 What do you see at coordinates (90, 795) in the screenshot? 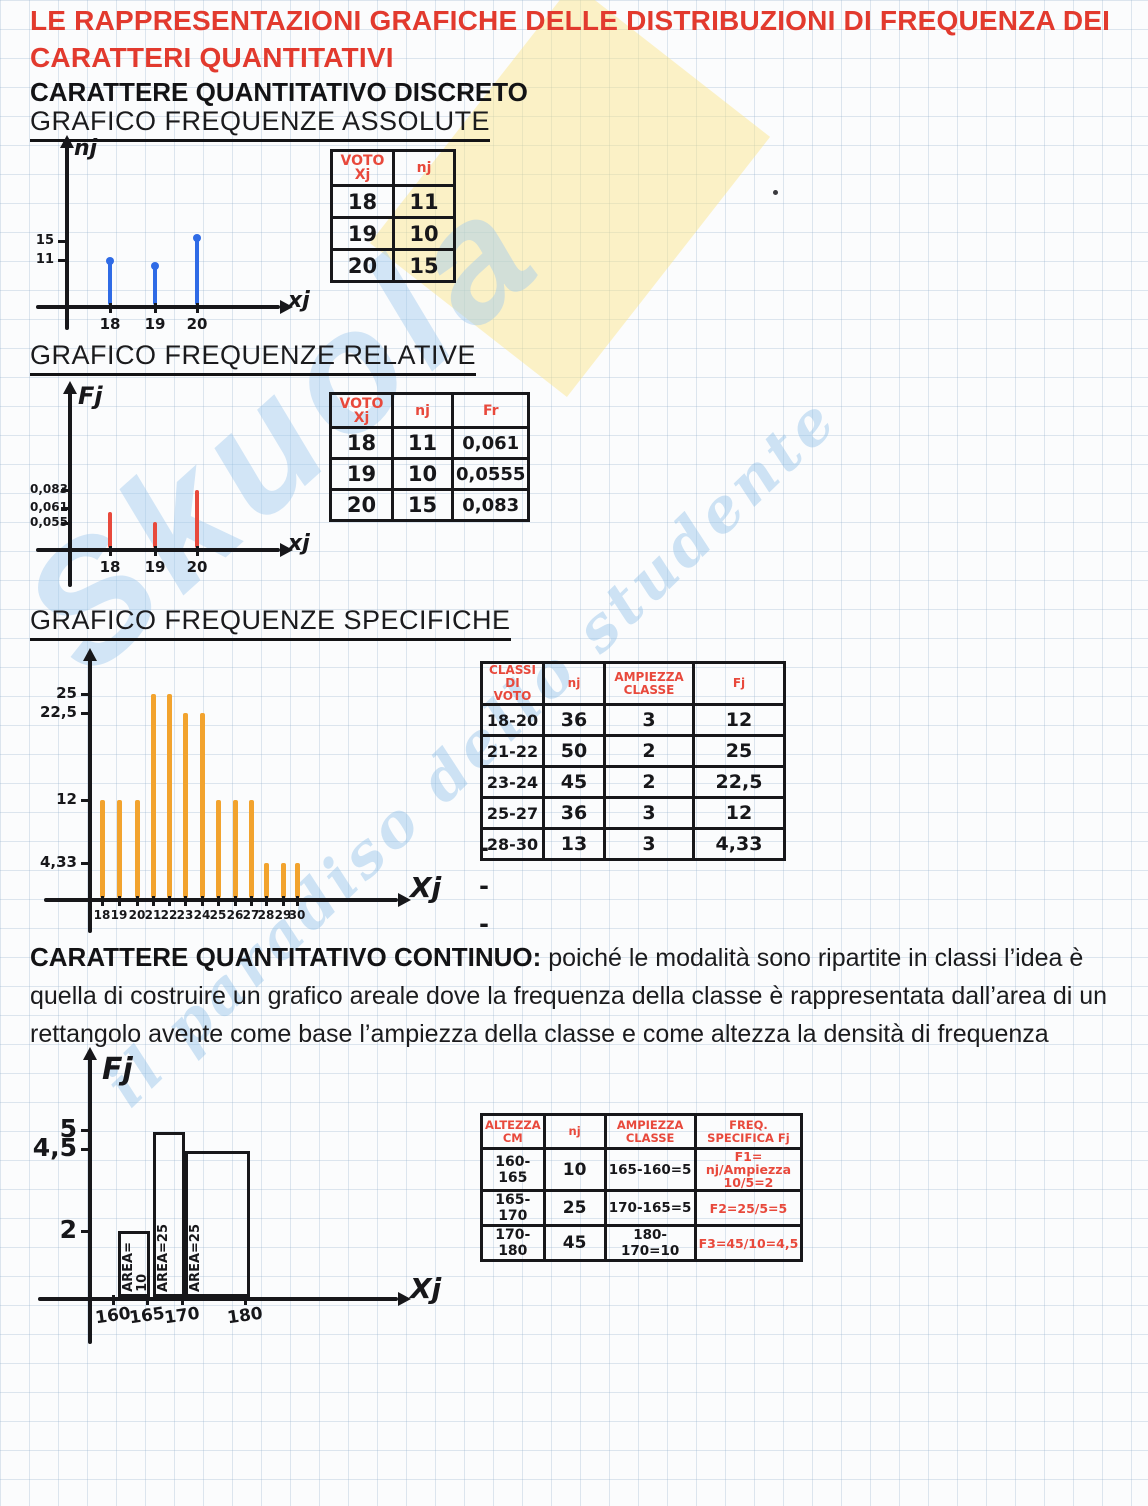
I see `y-axis` at bounding box center [90, 795].